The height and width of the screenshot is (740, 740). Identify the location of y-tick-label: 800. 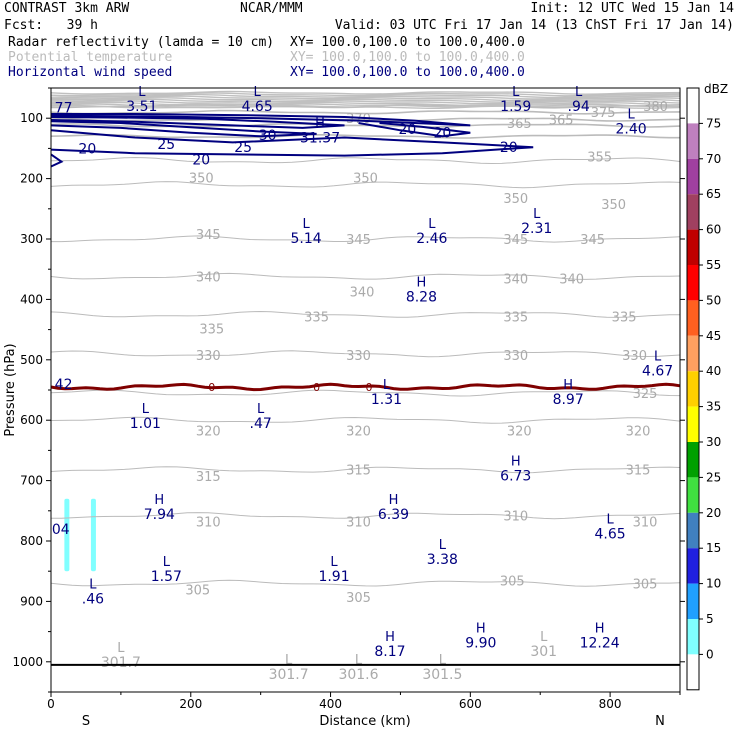
(31, 541).